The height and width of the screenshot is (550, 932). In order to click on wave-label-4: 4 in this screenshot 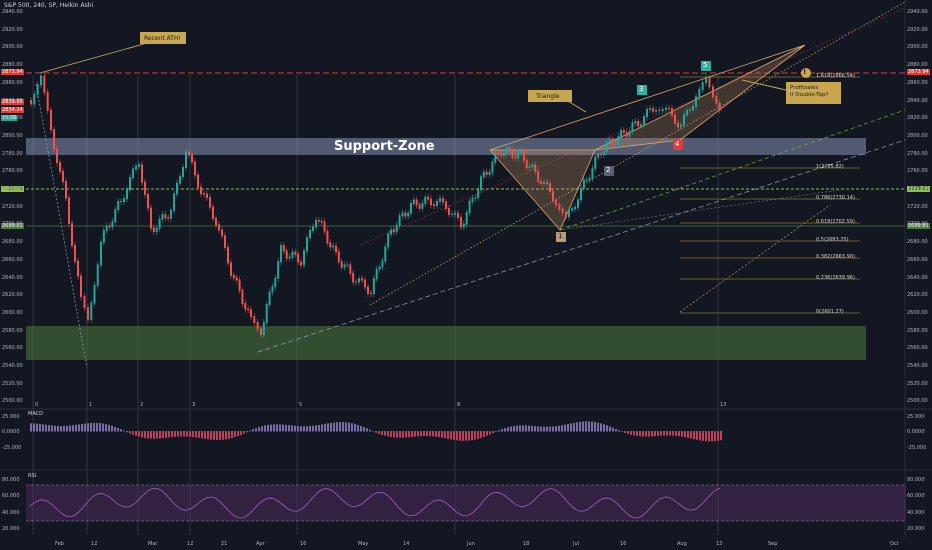, I will do `click(677, 144)`.